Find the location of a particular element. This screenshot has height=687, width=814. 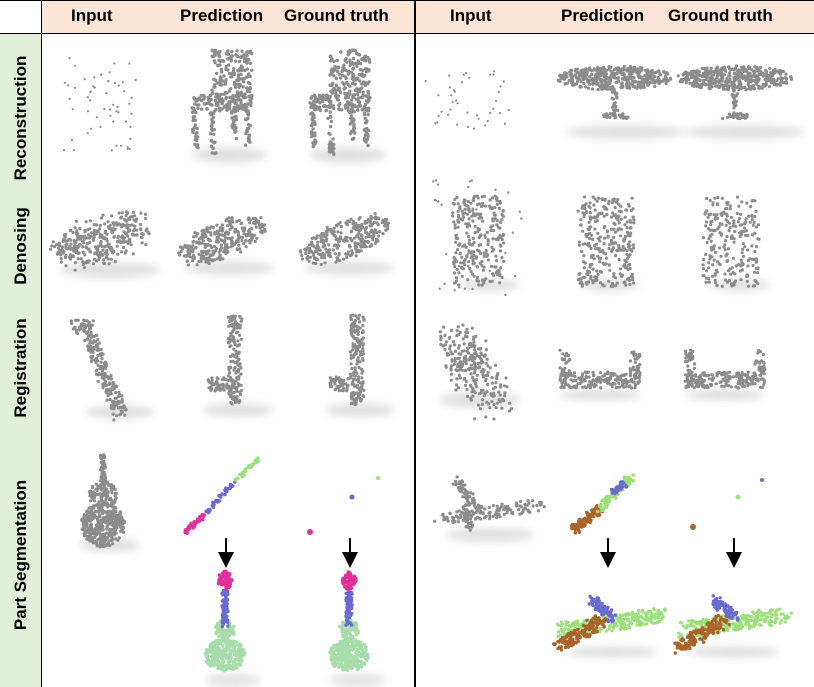

column-divider-left is located at coordinates (41, 343).